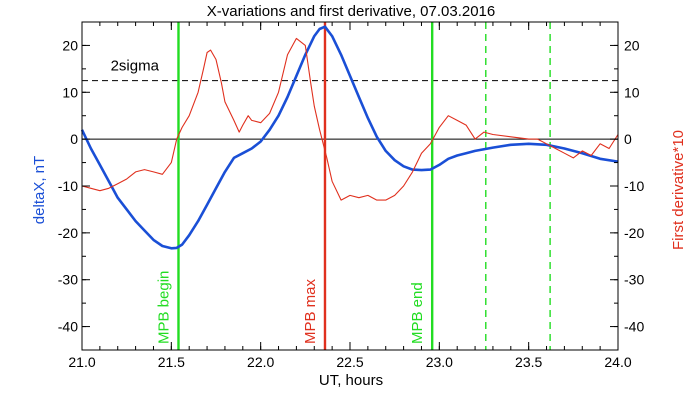 Image resolution: width=700 pixels, height=405 pixels. Describe the element at coordinates (39, 190) in the screenshot. I see `y-axis-title-left: deltaX, nT` at that location.